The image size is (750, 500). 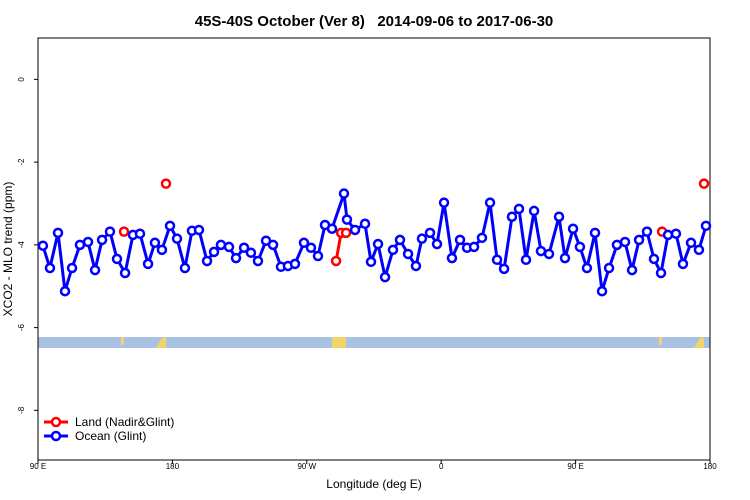 What do you see at coordinates (414, 222) in the screenshot?
I see `series` at bounding box center [414, 222].